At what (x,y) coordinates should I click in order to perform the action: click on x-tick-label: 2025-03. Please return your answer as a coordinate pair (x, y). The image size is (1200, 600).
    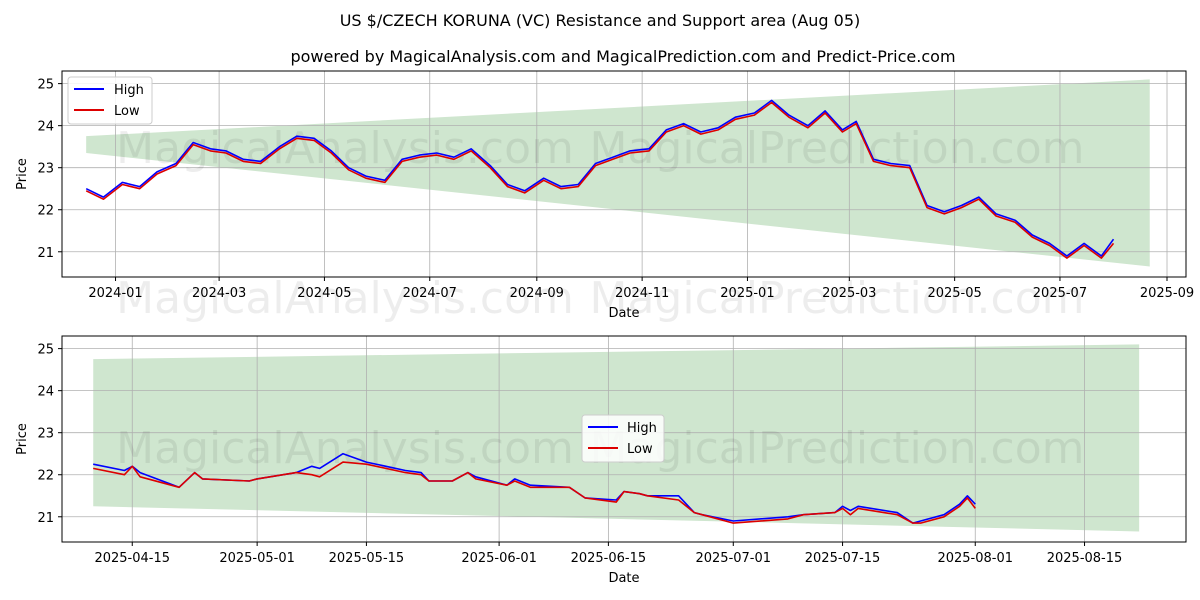
    Looking at the image, I should click on (849, 293).